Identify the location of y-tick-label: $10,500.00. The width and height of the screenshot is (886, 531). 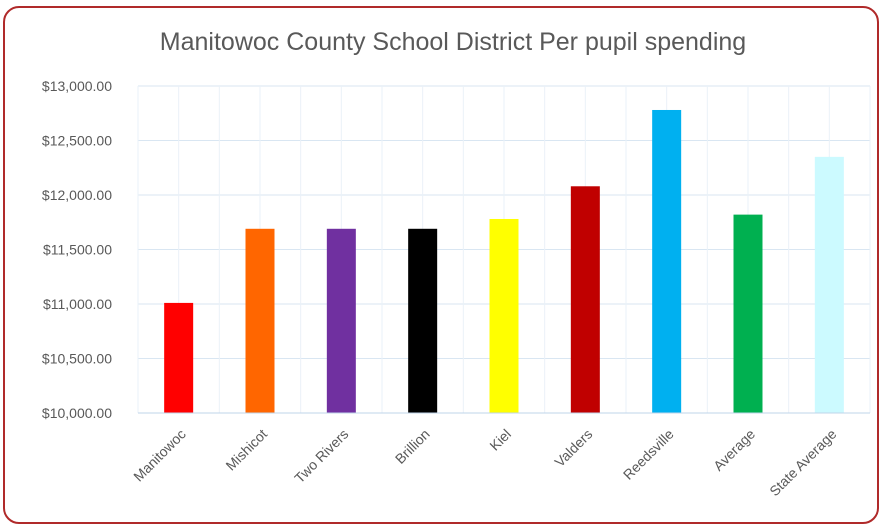
(77, 359).